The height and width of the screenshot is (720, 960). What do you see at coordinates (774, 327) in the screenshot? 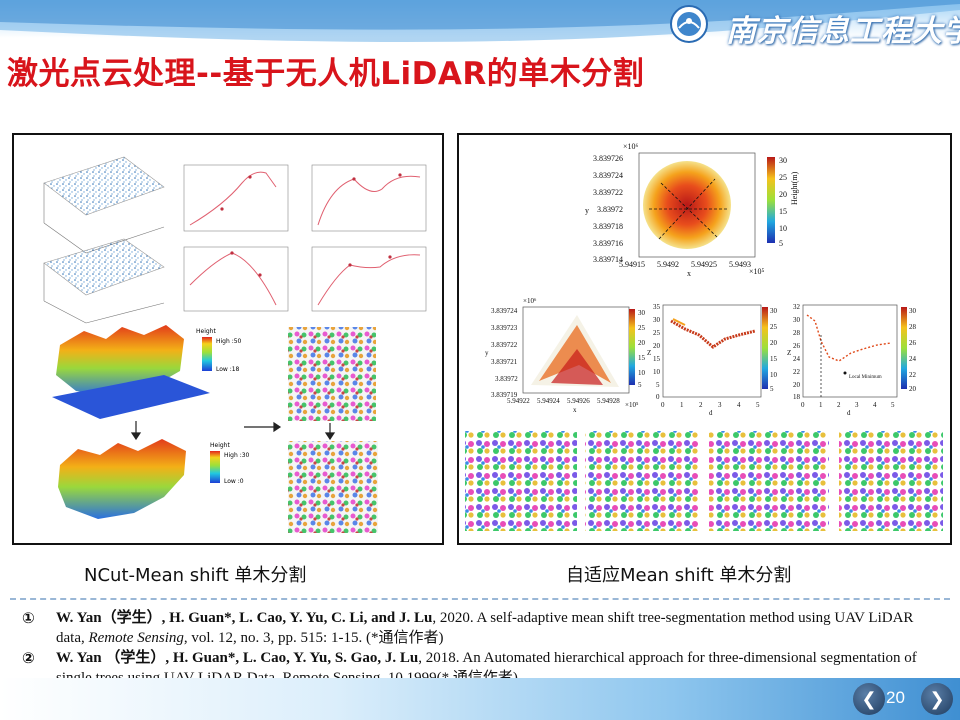
I see `colorbar-tick: 25` at bounding box center [774, 327].